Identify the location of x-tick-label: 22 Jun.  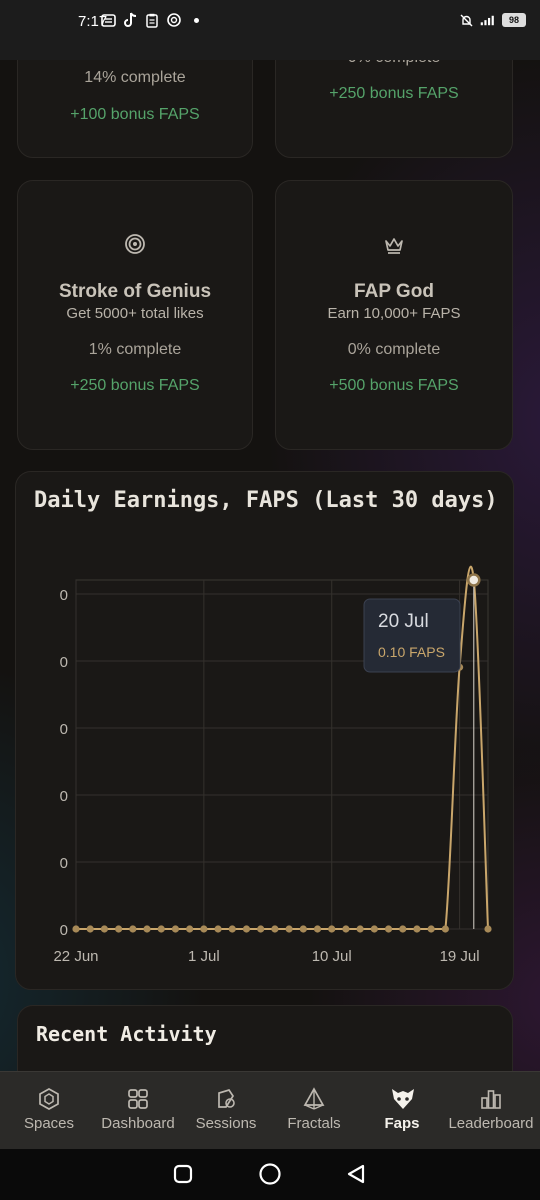
(75, 956).